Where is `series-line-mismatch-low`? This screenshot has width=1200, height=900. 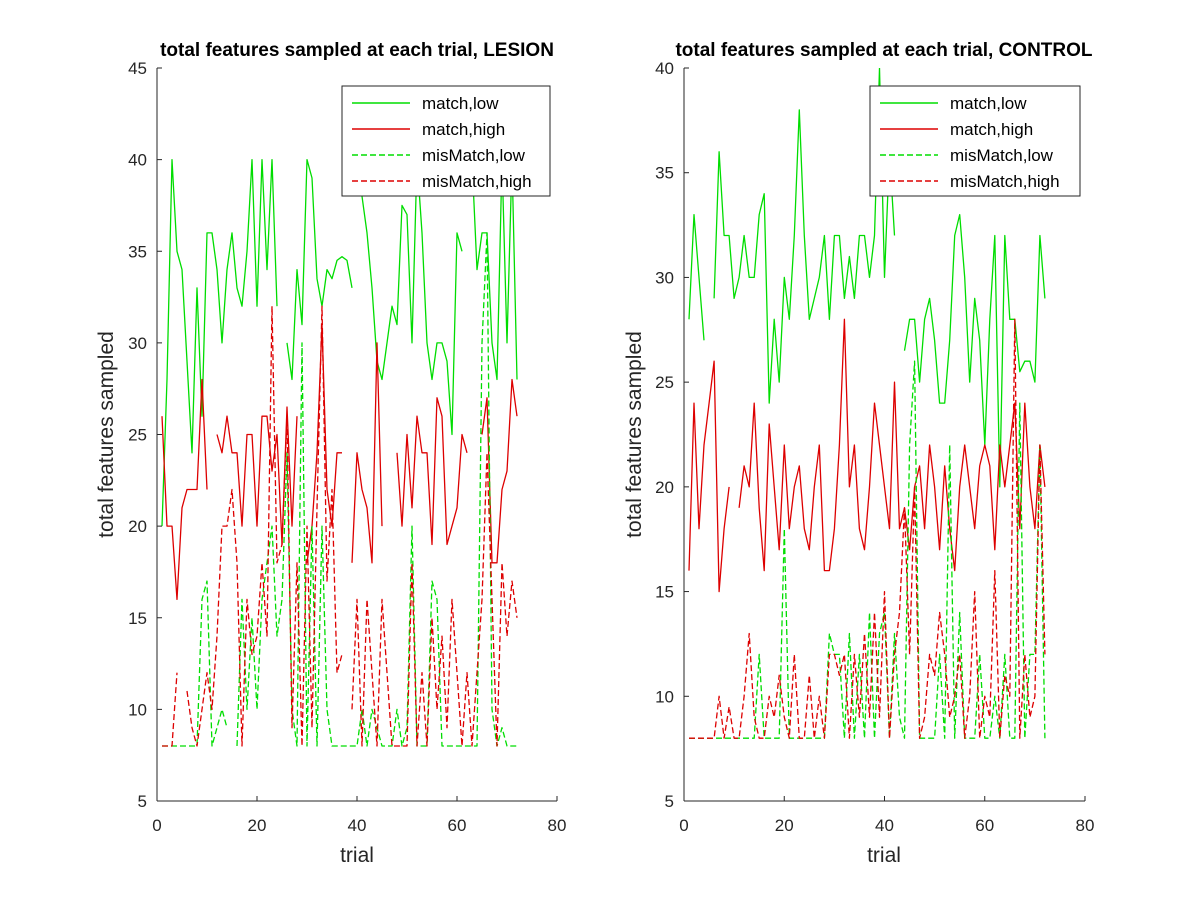
series-line-mismatch-low is located at coordinates (867, 549).